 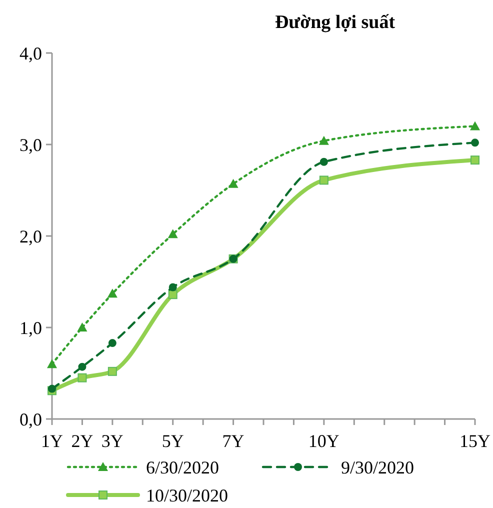 What do you see at coordinates (31, 53) in the screenshot?
I see `y-tick-label: 4,0` at bounding box center [31, 53].